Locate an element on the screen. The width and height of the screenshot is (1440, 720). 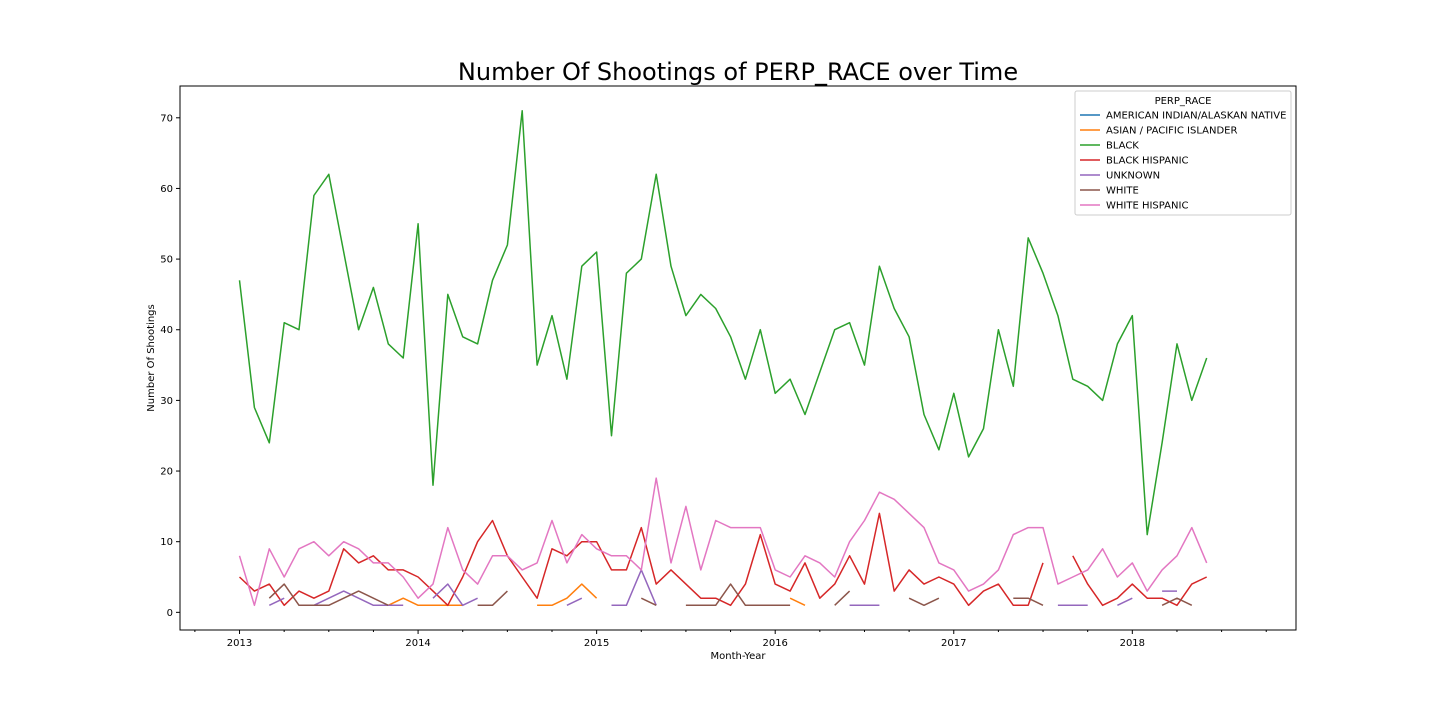
legend-label: WHITE is located at coordinates (1122, 191).